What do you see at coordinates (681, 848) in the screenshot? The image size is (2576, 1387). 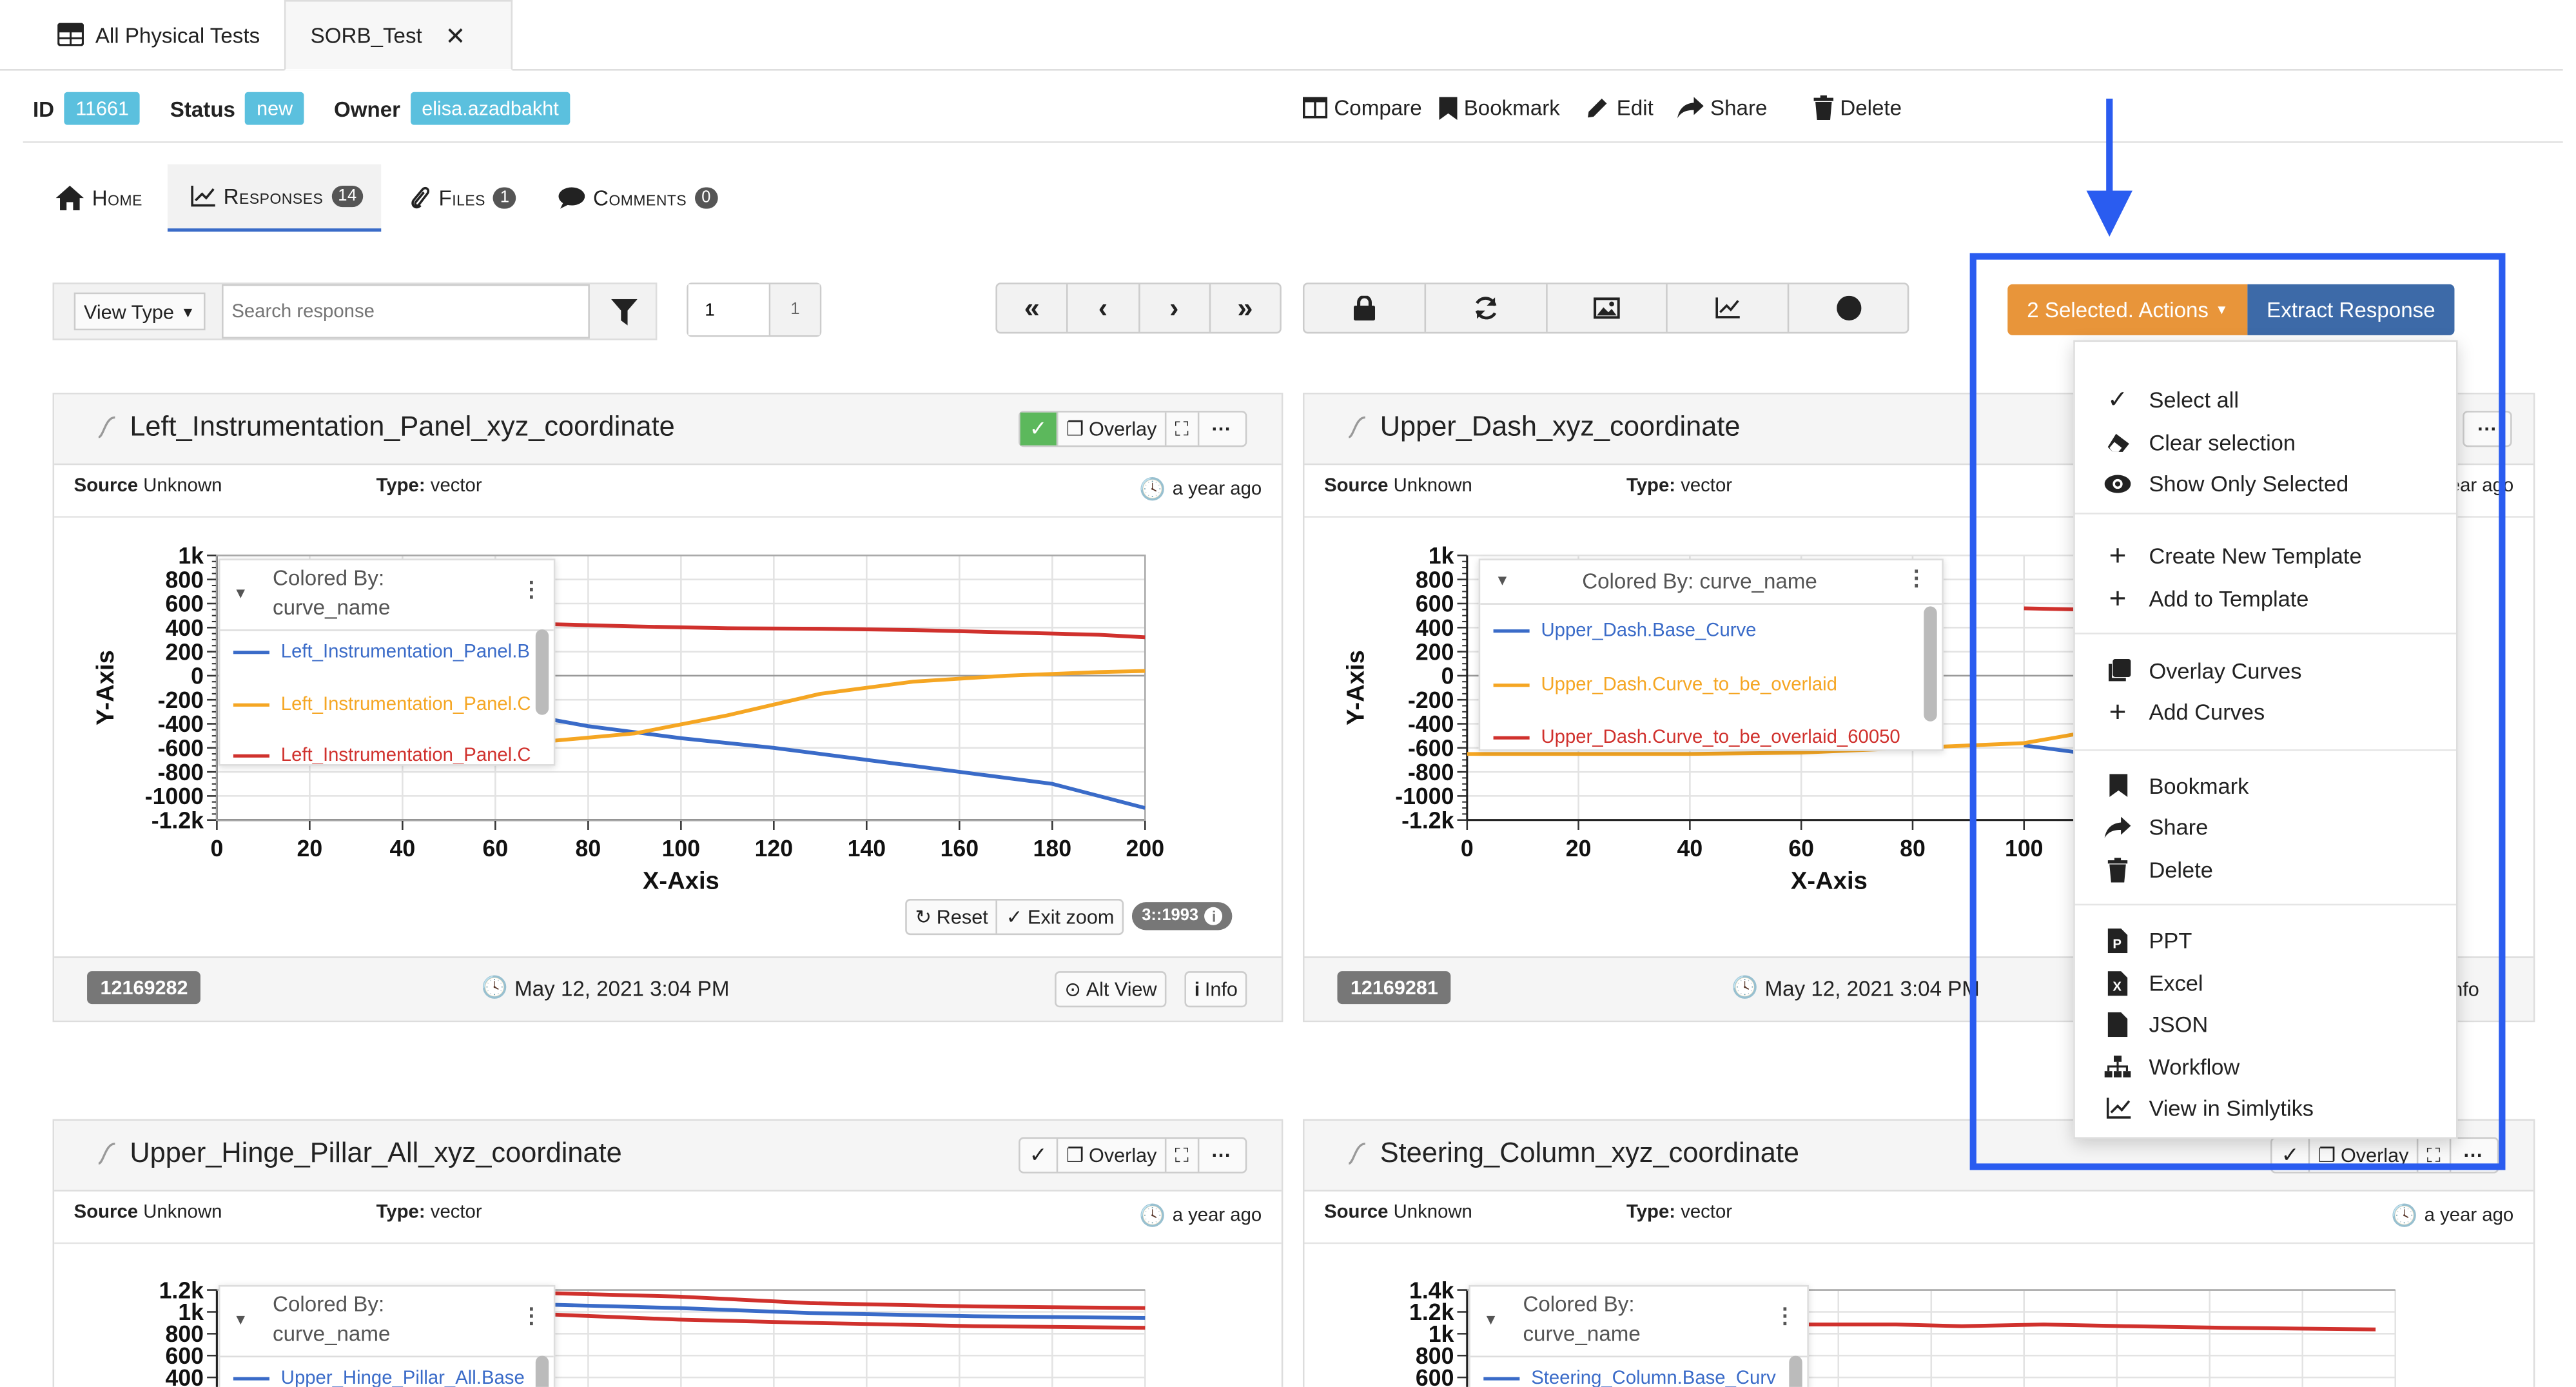 I see `x-tick-label: 100` at bounding box center [681, 848].